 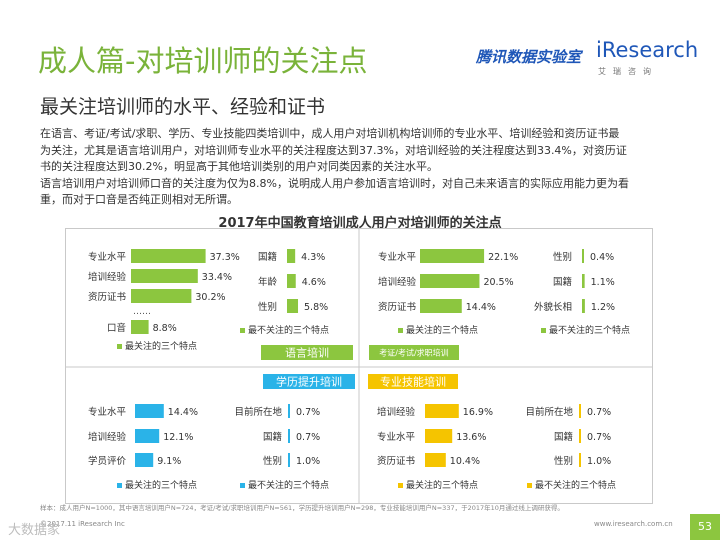 I want to click on bar-value-label: 5.8%, so click(x=316, y=307).